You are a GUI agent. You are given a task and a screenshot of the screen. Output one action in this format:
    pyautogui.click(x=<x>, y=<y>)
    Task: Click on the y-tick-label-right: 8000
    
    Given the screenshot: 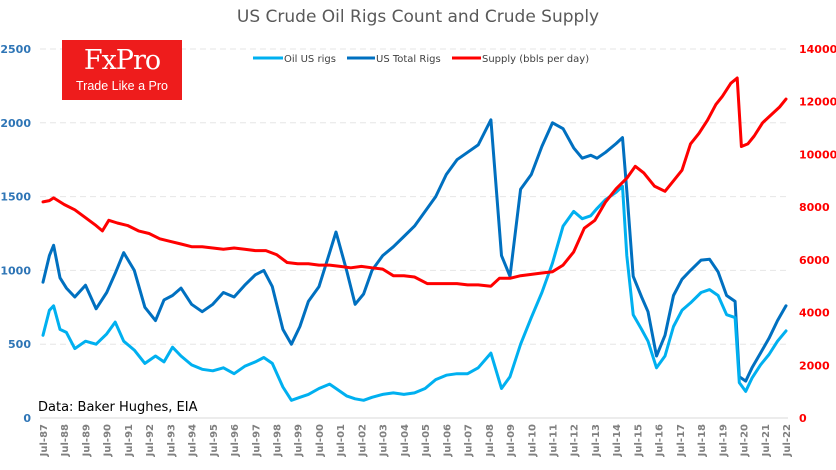 What is the action you would take?
    pyautogui.click(x=814, y=207)
    